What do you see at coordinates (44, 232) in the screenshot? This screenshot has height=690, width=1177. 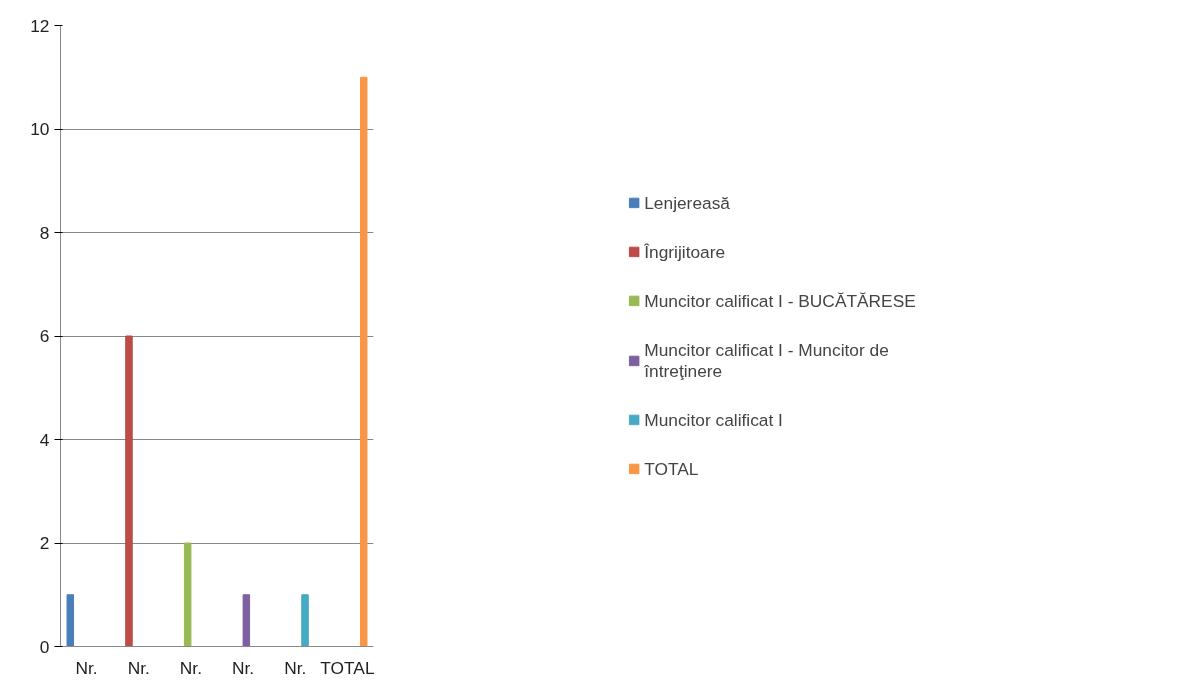 I see `y-tick-label: 8` at bounding box center [44, 232].